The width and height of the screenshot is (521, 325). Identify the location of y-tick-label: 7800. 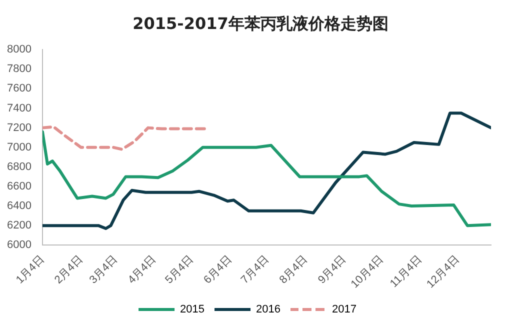
(19, 69).